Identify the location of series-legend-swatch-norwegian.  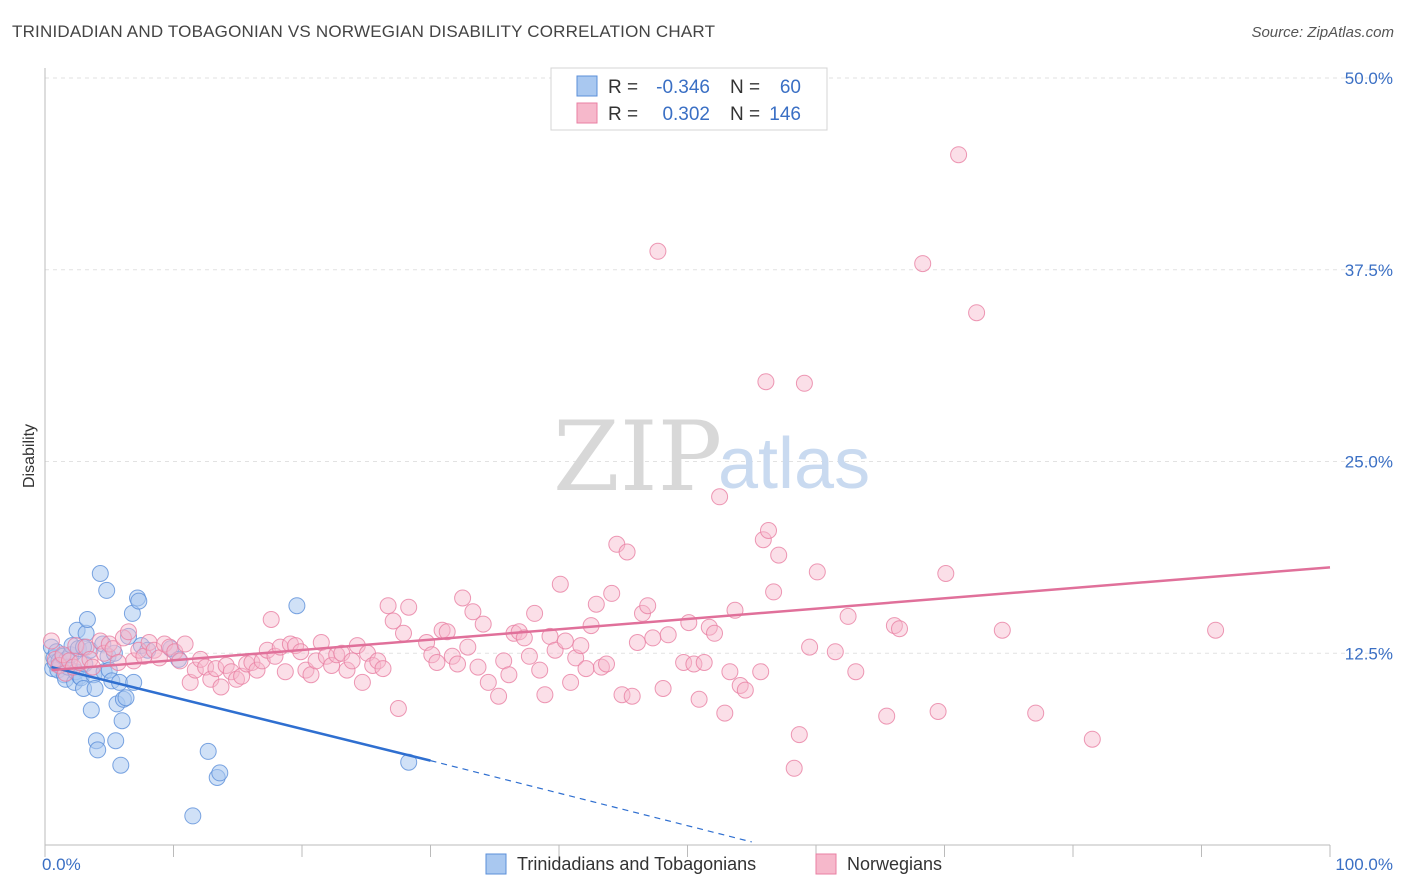
(826, 864).